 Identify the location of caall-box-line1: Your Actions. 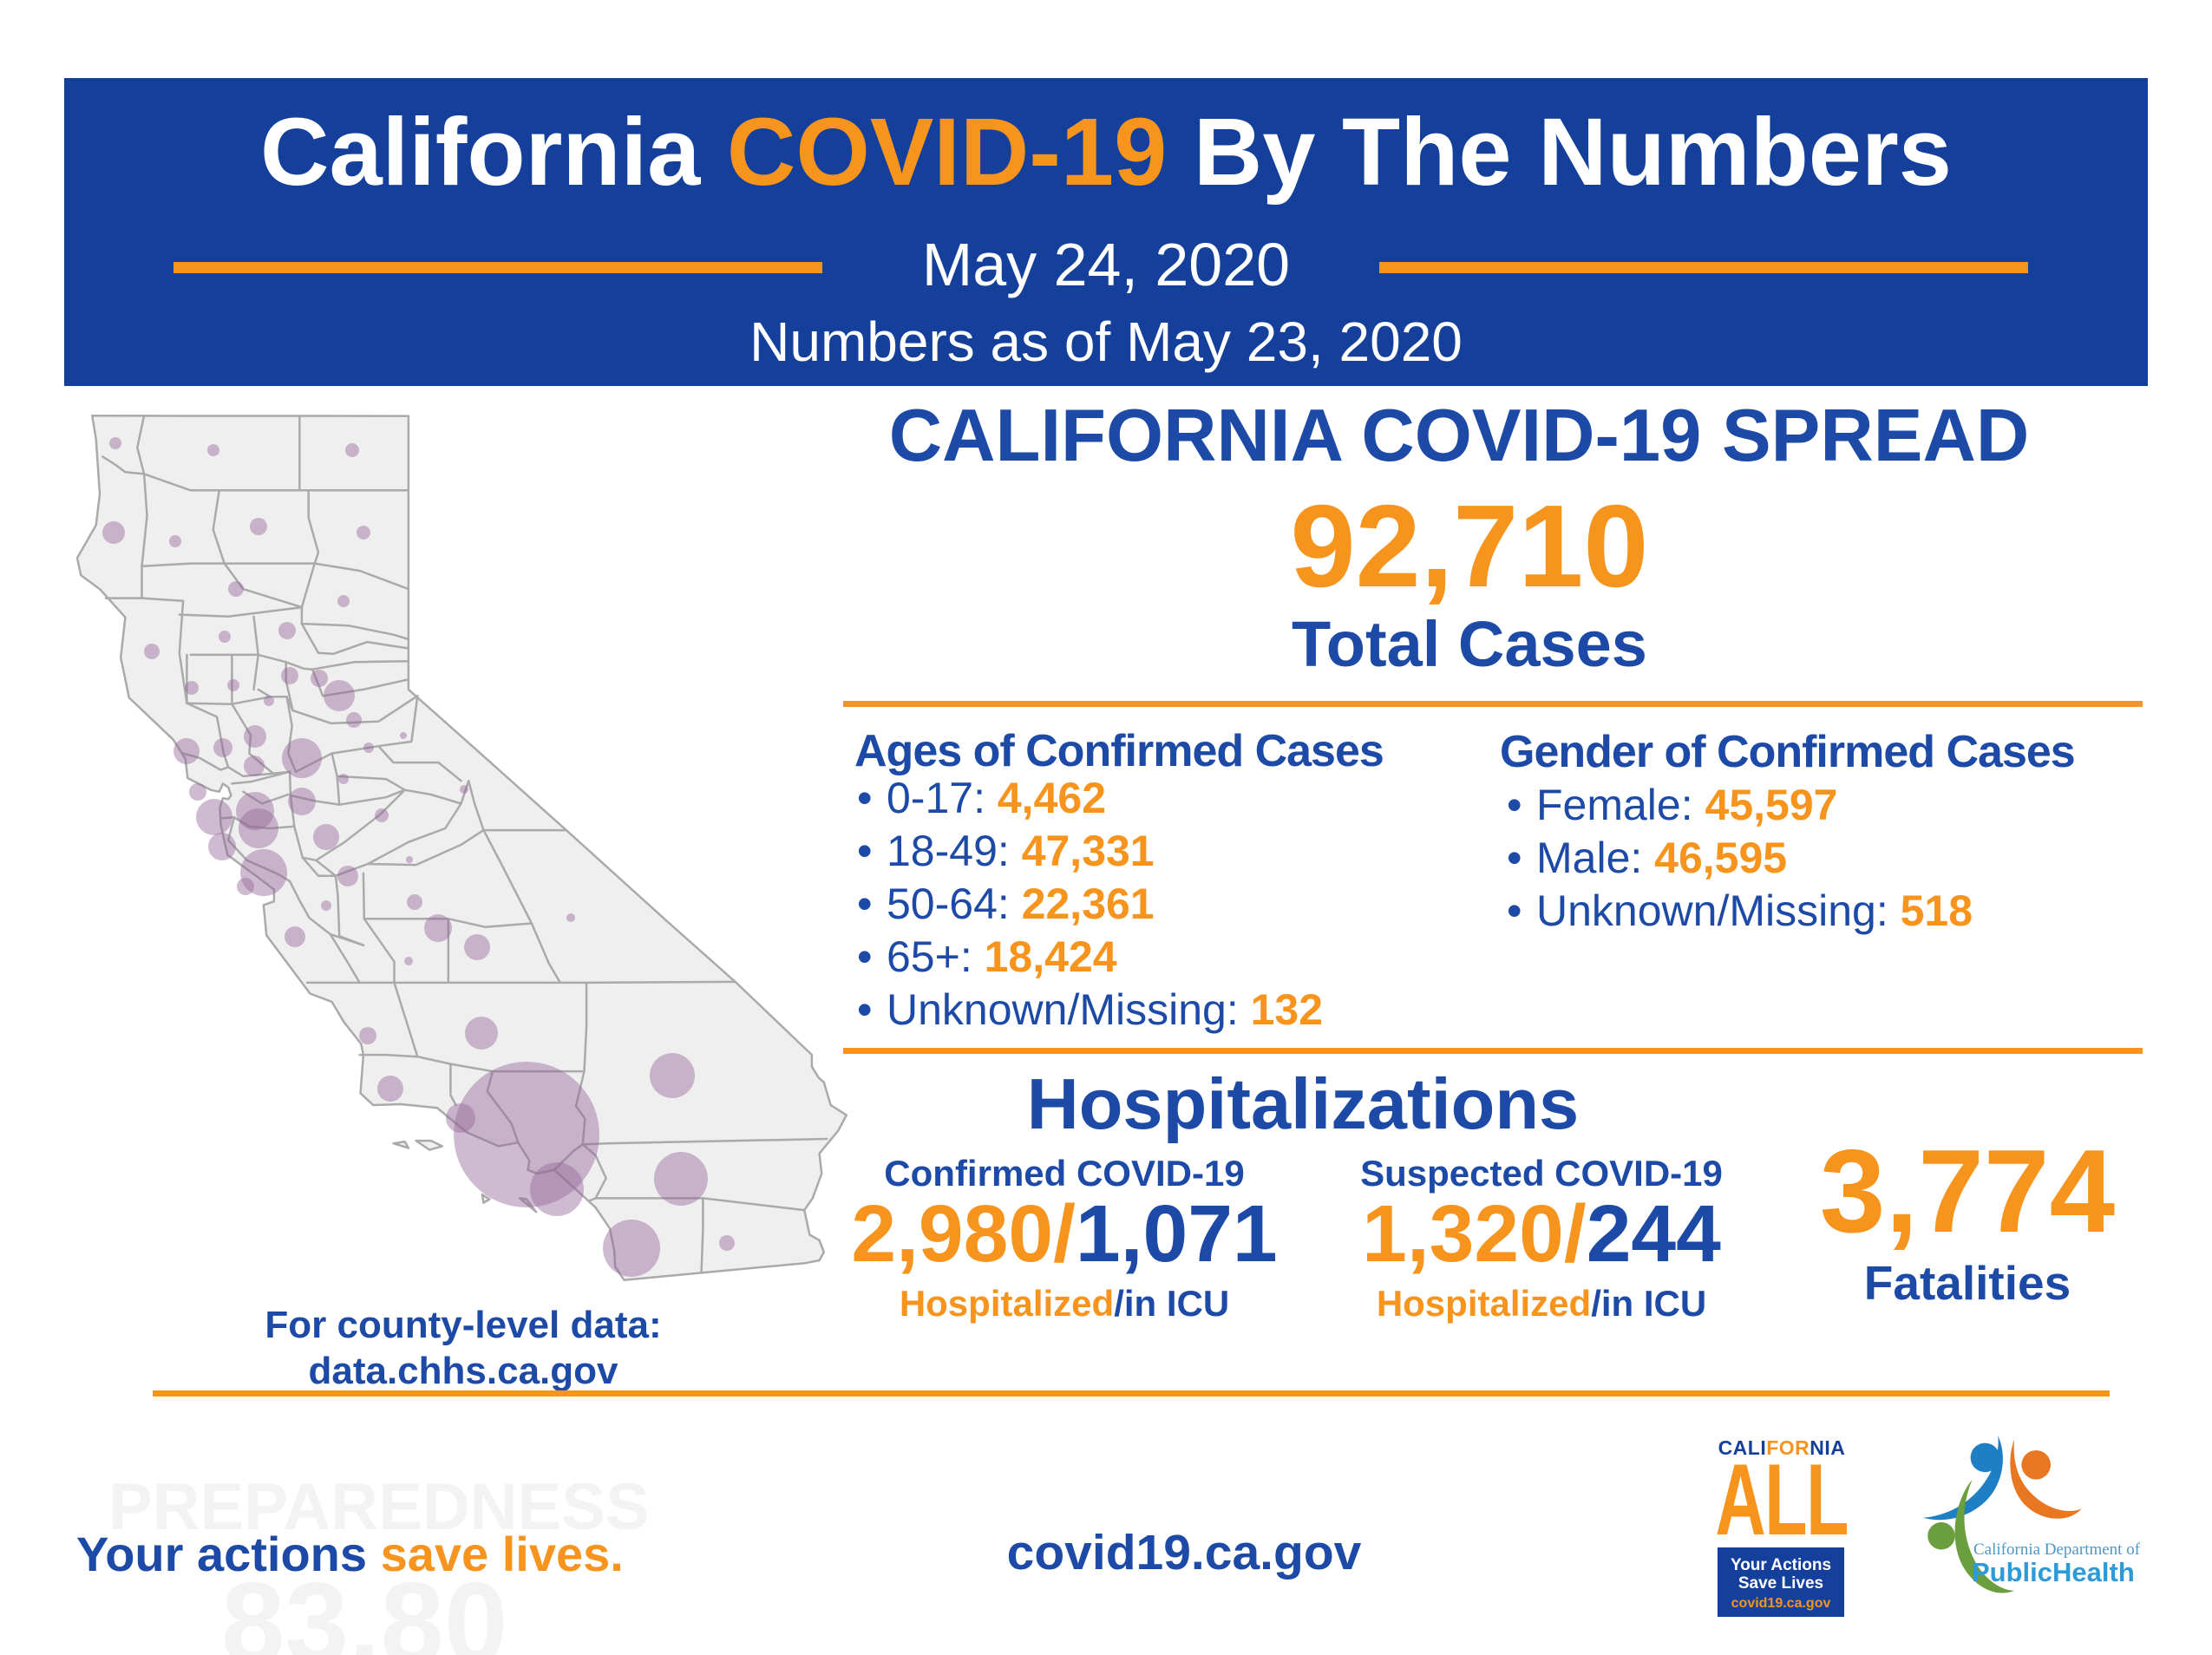
(1781, 1566).